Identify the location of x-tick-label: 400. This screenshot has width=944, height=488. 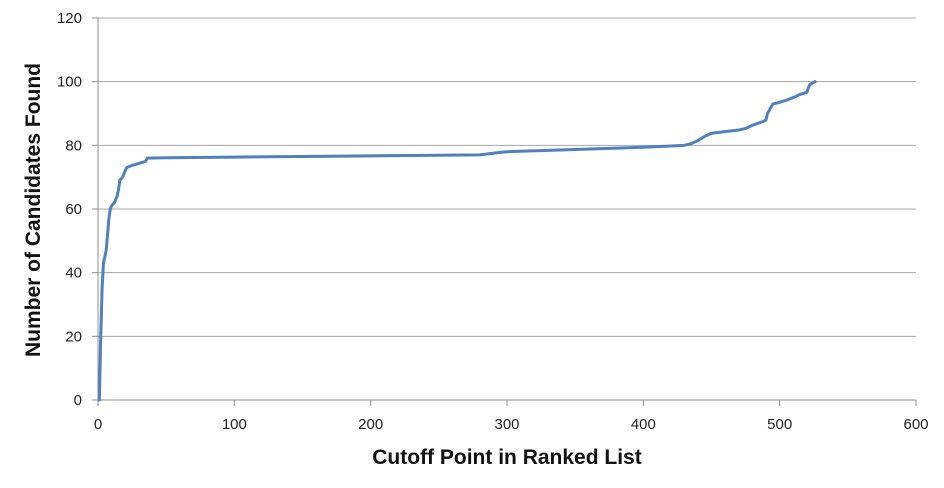
(643, 424).